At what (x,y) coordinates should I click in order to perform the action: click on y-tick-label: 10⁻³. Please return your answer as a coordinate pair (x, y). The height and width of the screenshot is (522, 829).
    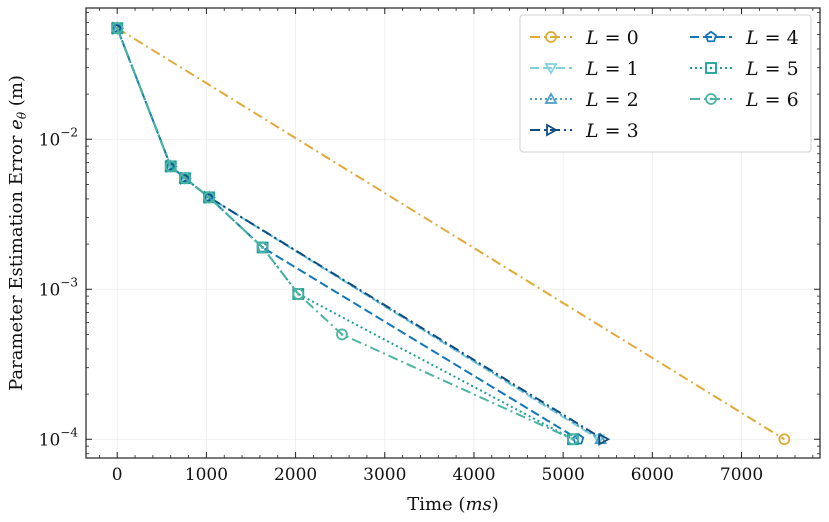
    Looking at the image, I should click on (58, 287).